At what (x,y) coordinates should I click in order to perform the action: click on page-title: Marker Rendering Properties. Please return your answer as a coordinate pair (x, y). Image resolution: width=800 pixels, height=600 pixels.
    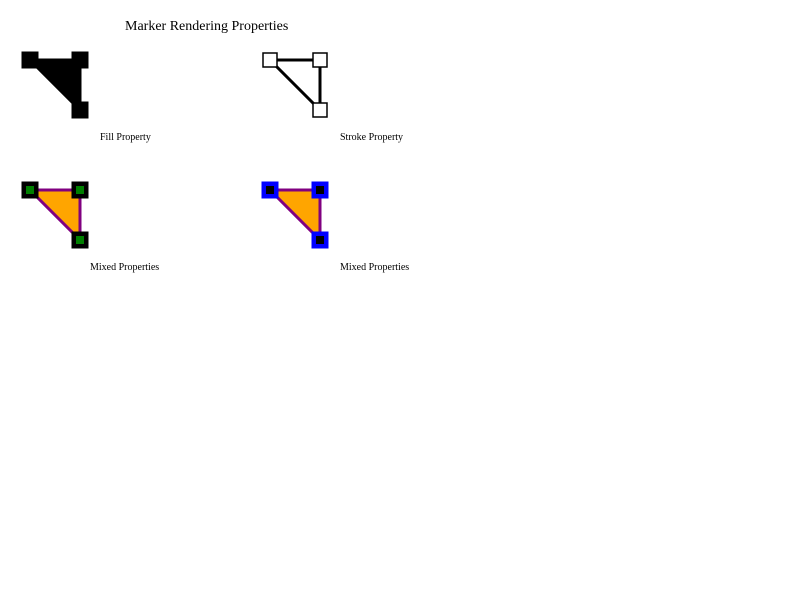
    Looking at the image, I should click on (206, 26).